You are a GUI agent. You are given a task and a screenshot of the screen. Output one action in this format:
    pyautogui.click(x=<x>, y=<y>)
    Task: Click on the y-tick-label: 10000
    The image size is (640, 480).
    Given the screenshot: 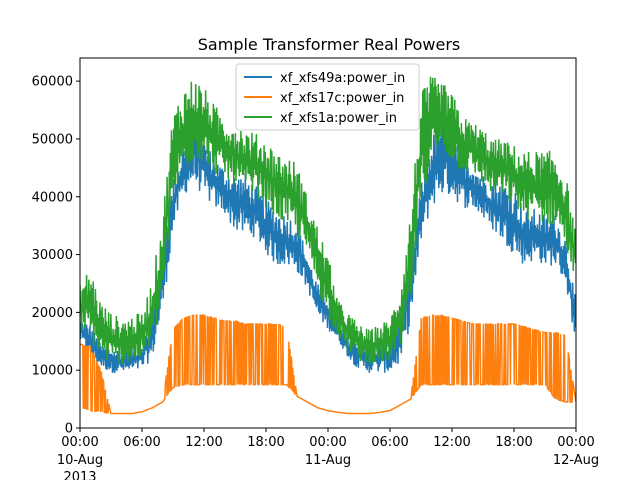 What is the action you would take?
    pyautogui.click(x=52, y=371)
    